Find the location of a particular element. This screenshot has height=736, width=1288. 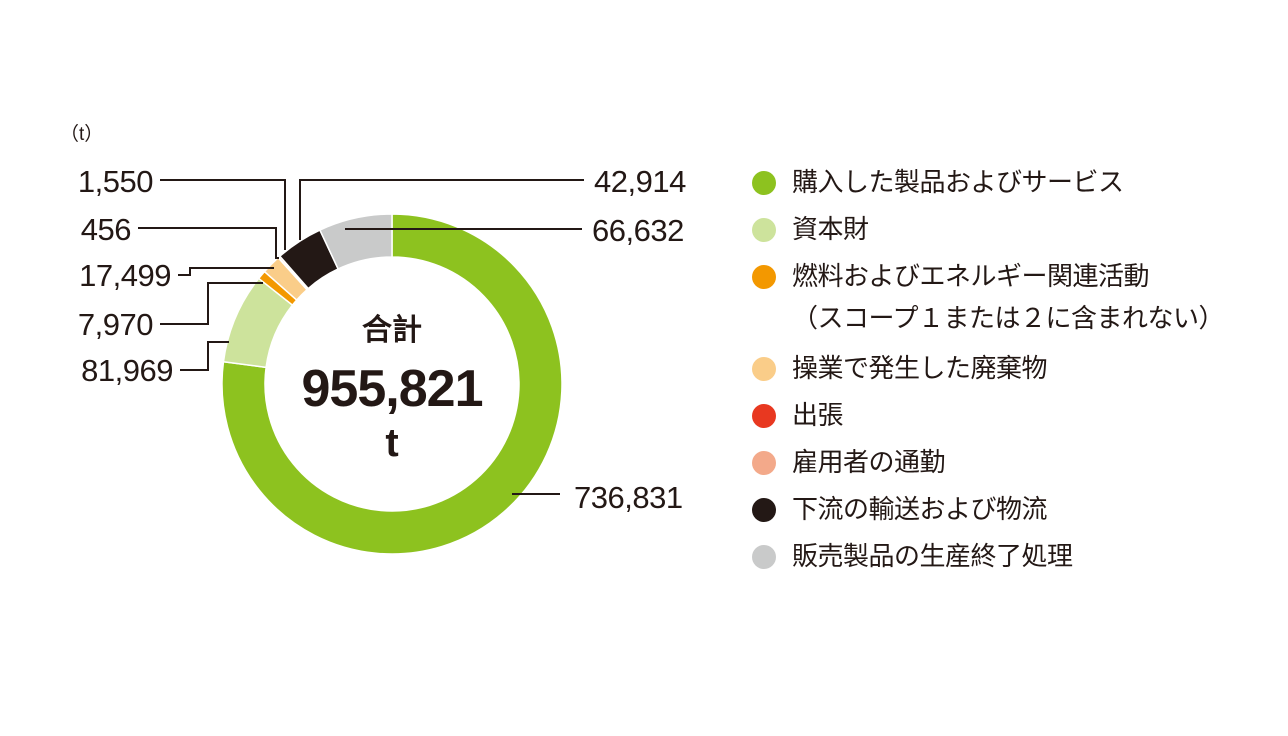

legend-item-3: 操業で発生した廃棄物 is located at coordinates (988, 371).